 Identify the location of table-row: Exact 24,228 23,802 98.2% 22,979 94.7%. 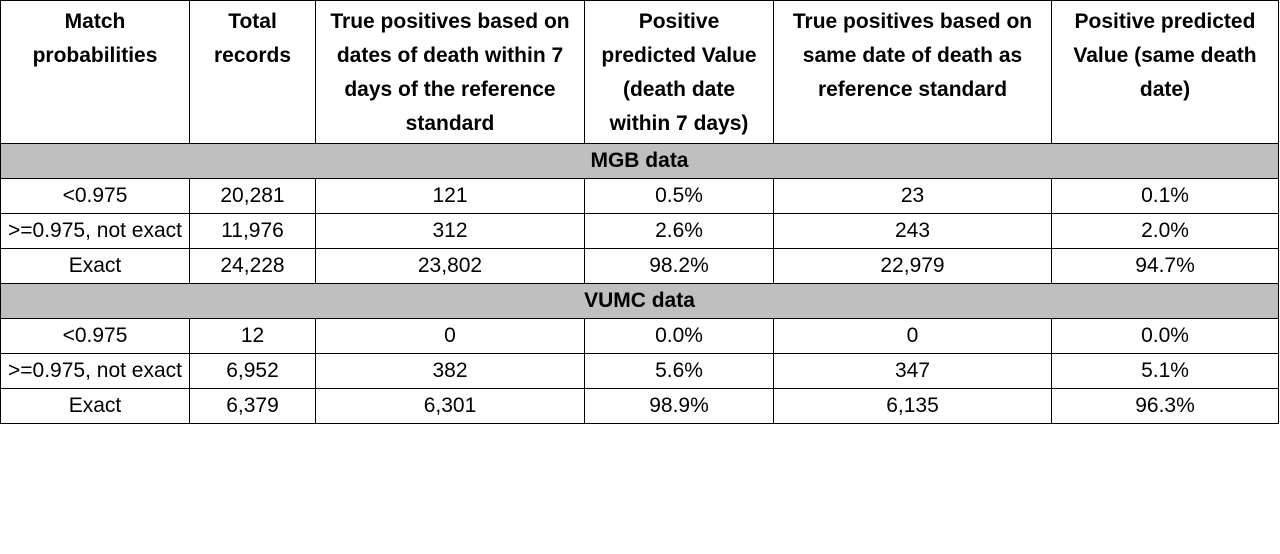
(639, 266).